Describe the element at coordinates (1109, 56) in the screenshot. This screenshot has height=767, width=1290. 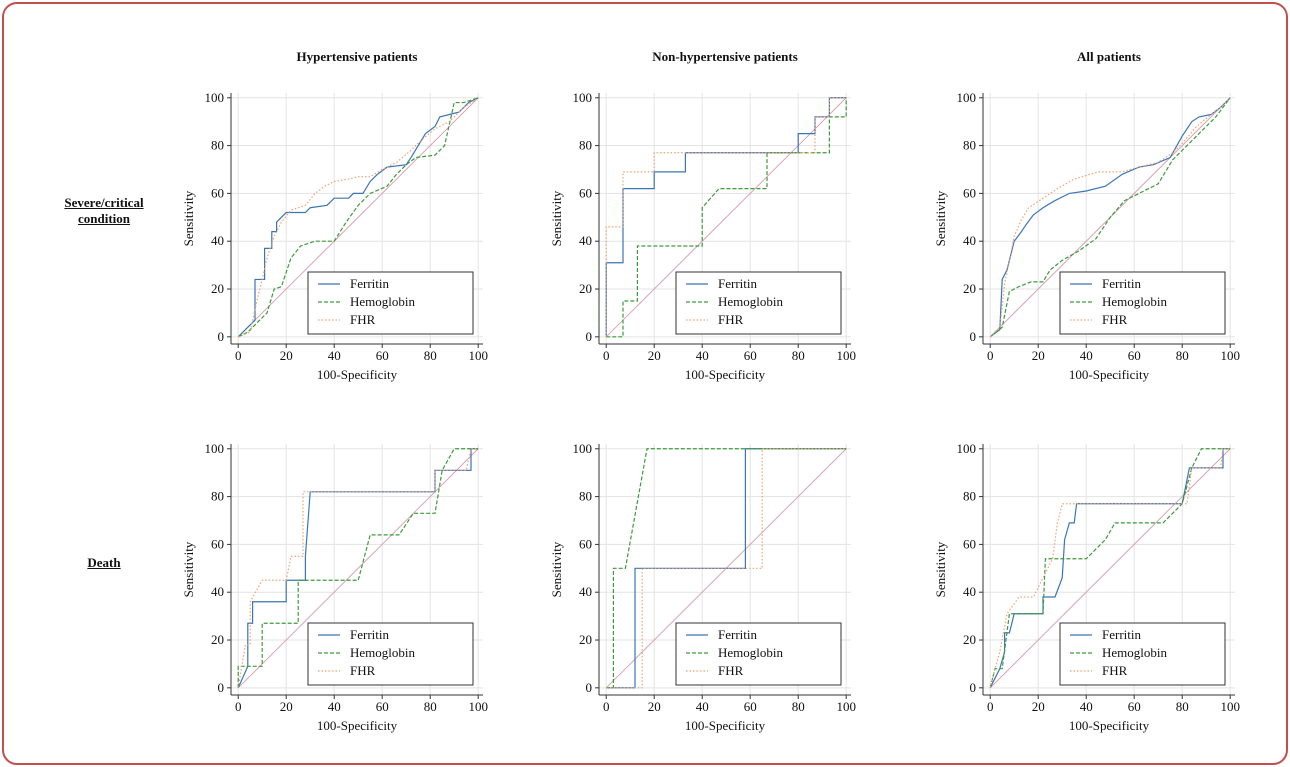
I see `column-title: All patients` at that location.